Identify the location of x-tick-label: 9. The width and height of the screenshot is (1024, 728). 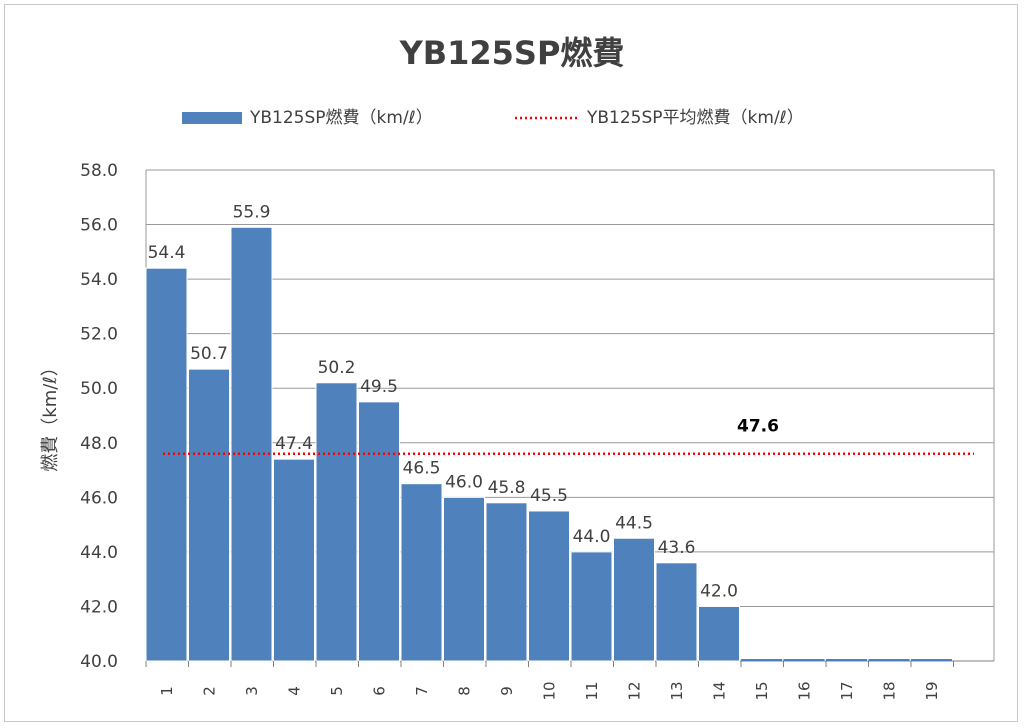
(507, 691).